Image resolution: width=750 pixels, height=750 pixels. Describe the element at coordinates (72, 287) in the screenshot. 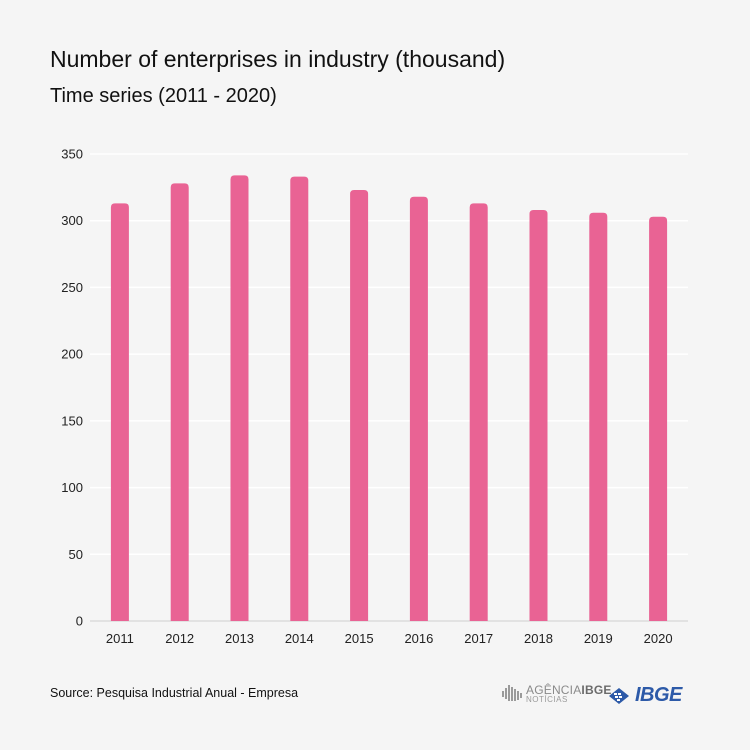

I see `y-tick-label: 250` at that location.